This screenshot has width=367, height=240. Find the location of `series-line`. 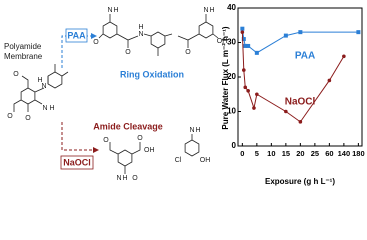

series-line is located at coordinates (293, 77).